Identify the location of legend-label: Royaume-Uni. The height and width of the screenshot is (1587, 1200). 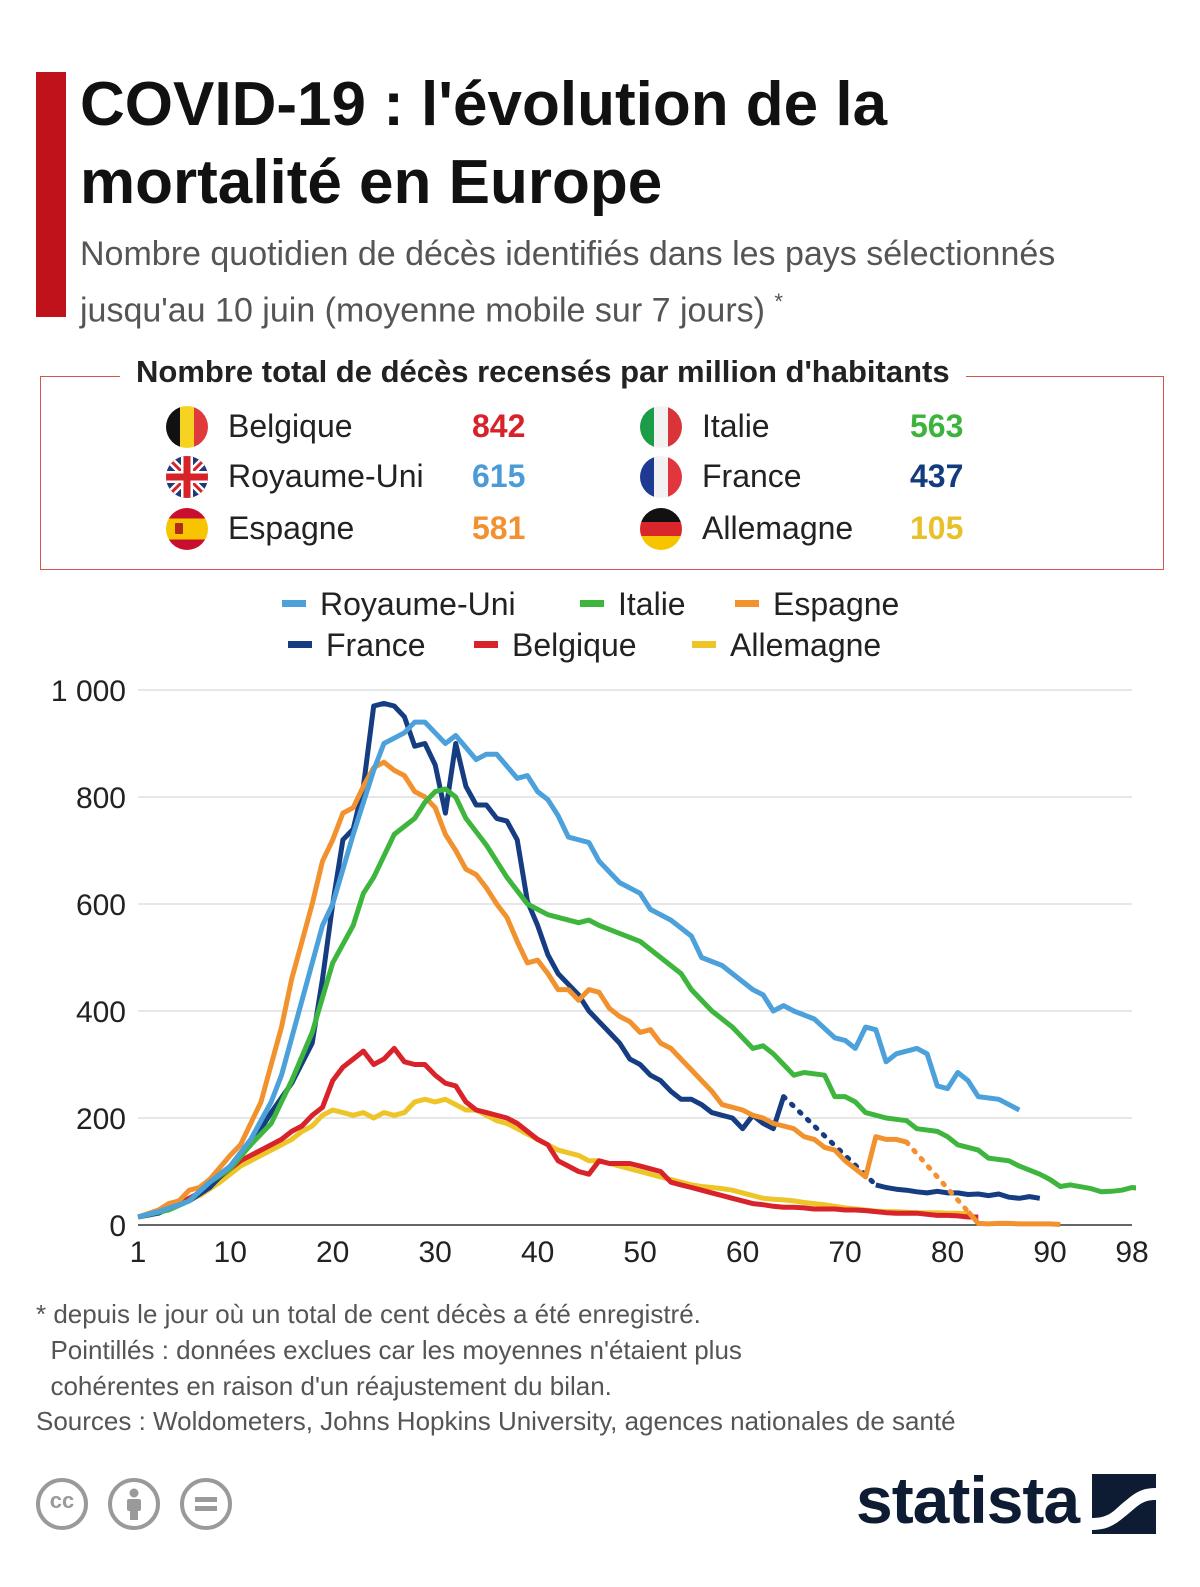
(418, 604).